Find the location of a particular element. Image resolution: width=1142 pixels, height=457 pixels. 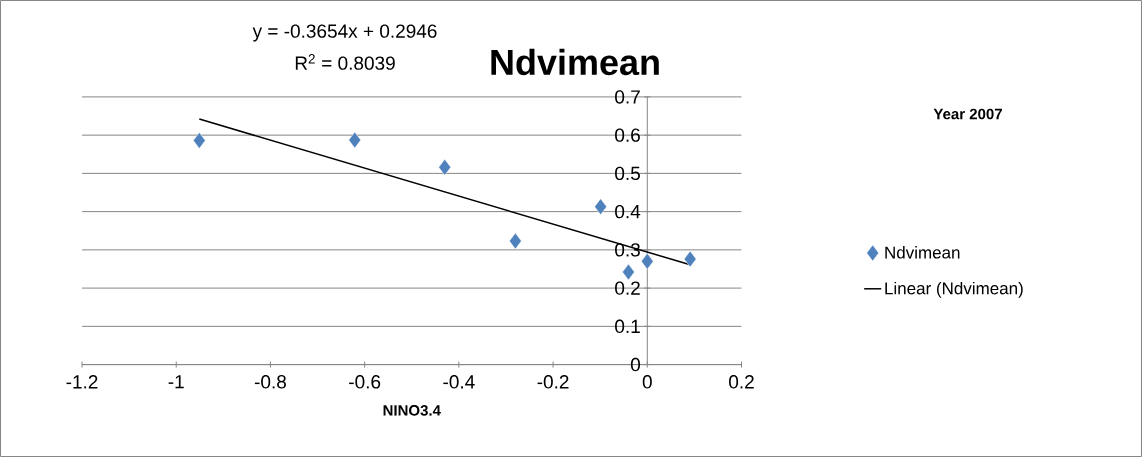

text: Year 2007 is located at coordinates (967, 114).